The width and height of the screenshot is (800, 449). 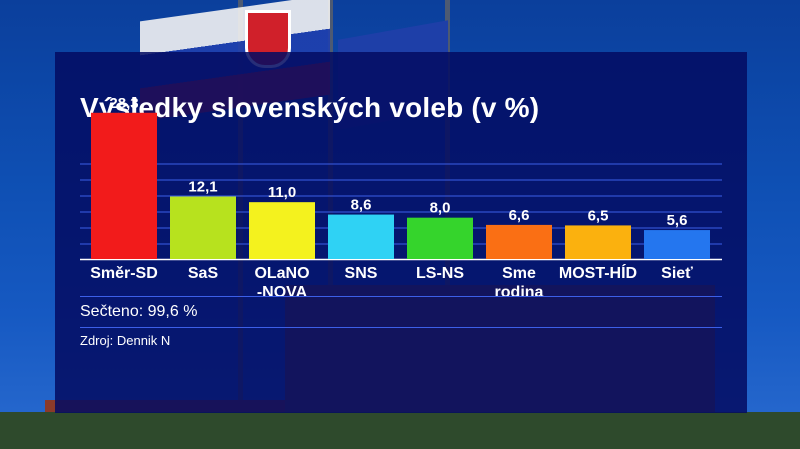 I want to click on source-label: Zdroj: Dennik N, so click(x=125, y=340).